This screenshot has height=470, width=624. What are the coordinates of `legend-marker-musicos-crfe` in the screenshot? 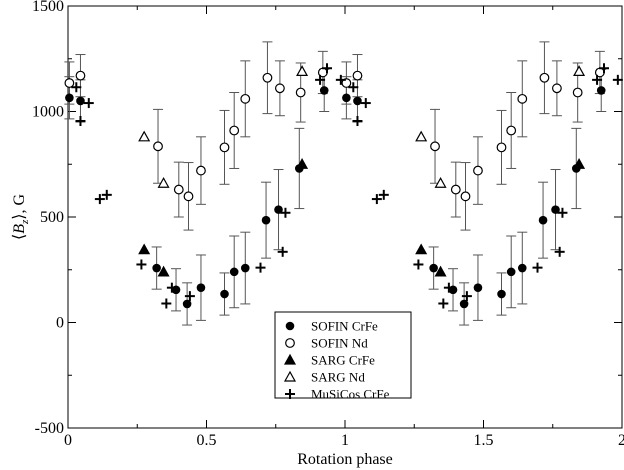 It's located at (290, 394).